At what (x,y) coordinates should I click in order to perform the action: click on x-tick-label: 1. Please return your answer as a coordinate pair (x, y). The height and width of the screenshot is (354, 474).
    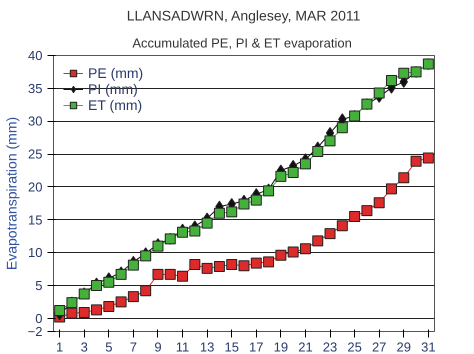
    Looking at the image, I should click on (60, 347).